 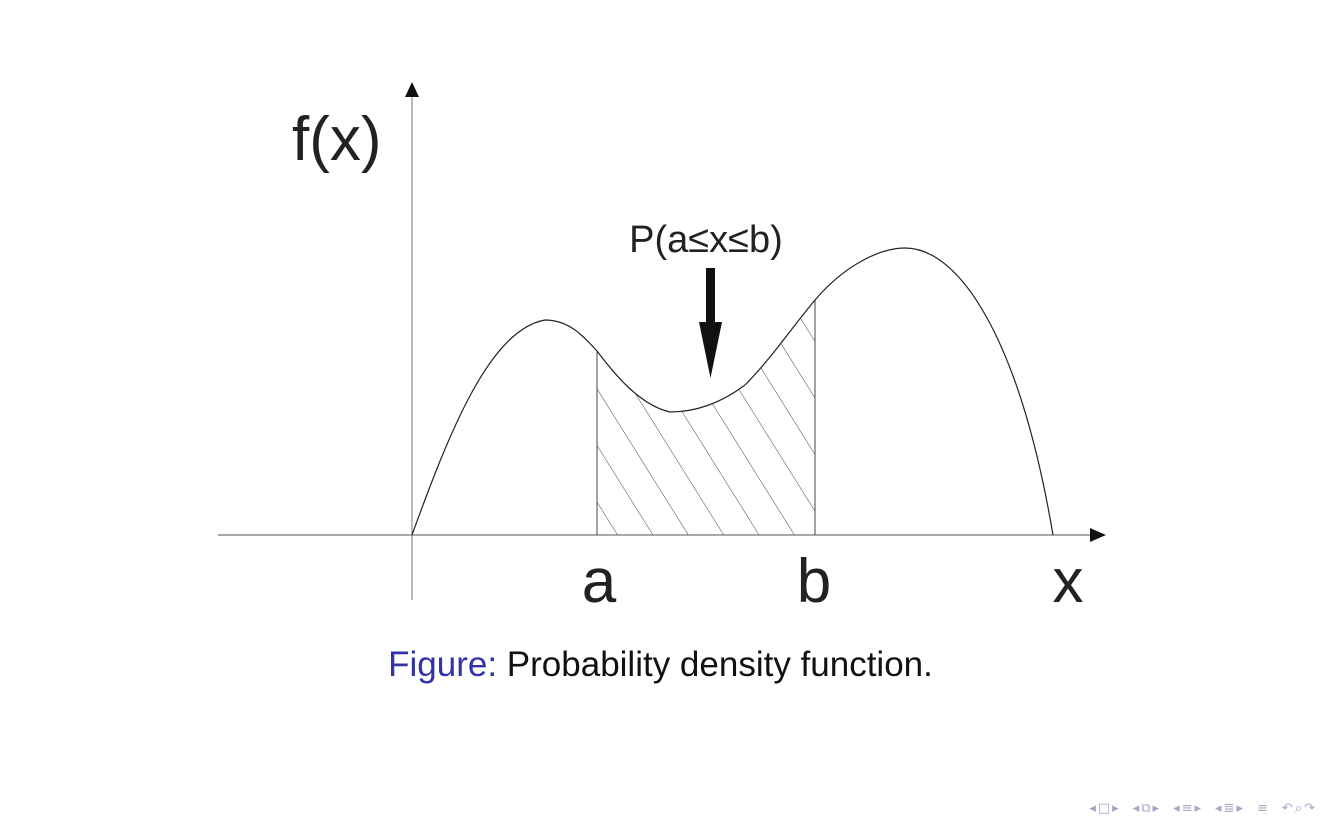 I want to click on slide-navigation-bar: ◂ □ ▸ ◂ ⧉ ▸ ◂ ≡ ▸ ◂ ≣ ▸ ≡ ↶ ⌕ ↷, so click(x=1197, y=808).